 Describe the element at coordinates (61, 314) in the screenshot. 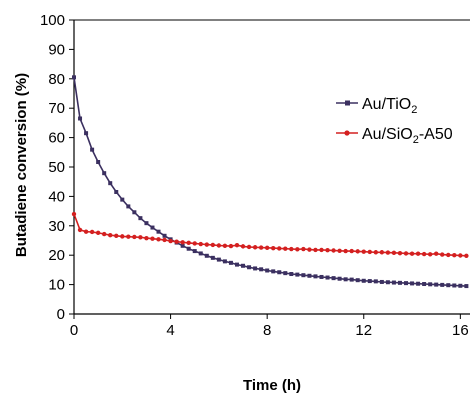

I see `y-tick-label: 0` at that location.